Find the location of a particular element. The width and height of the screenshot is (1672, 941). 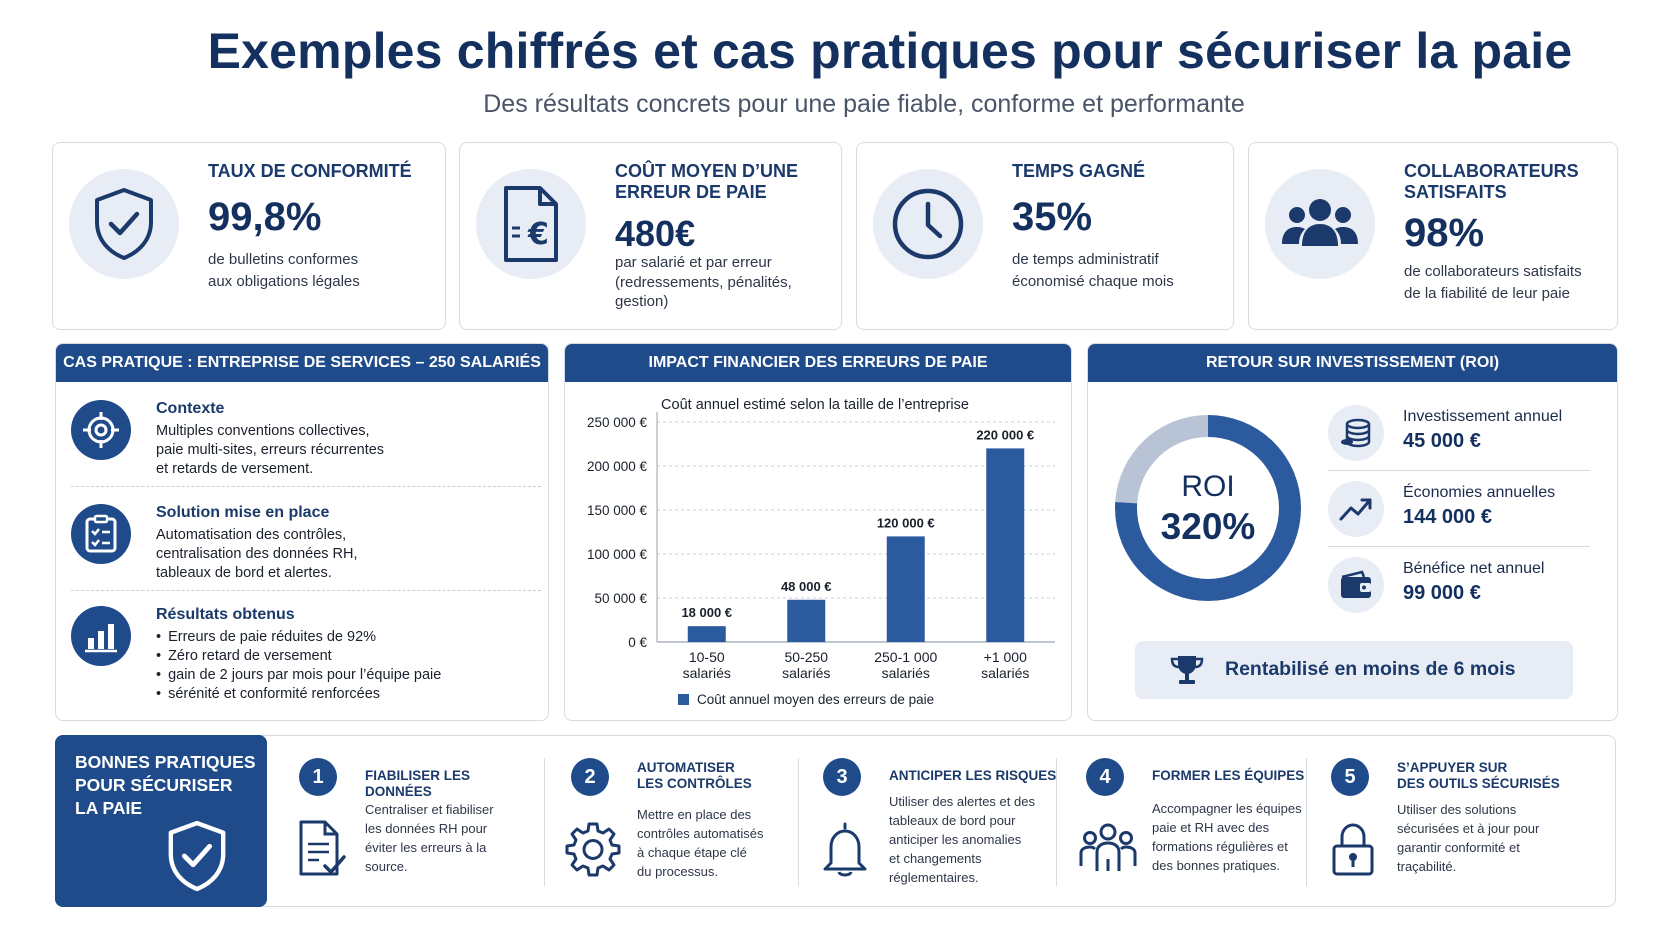

kpi-title-line: COÛT MOYEN D’UNE is located at coordinates (707, 171).